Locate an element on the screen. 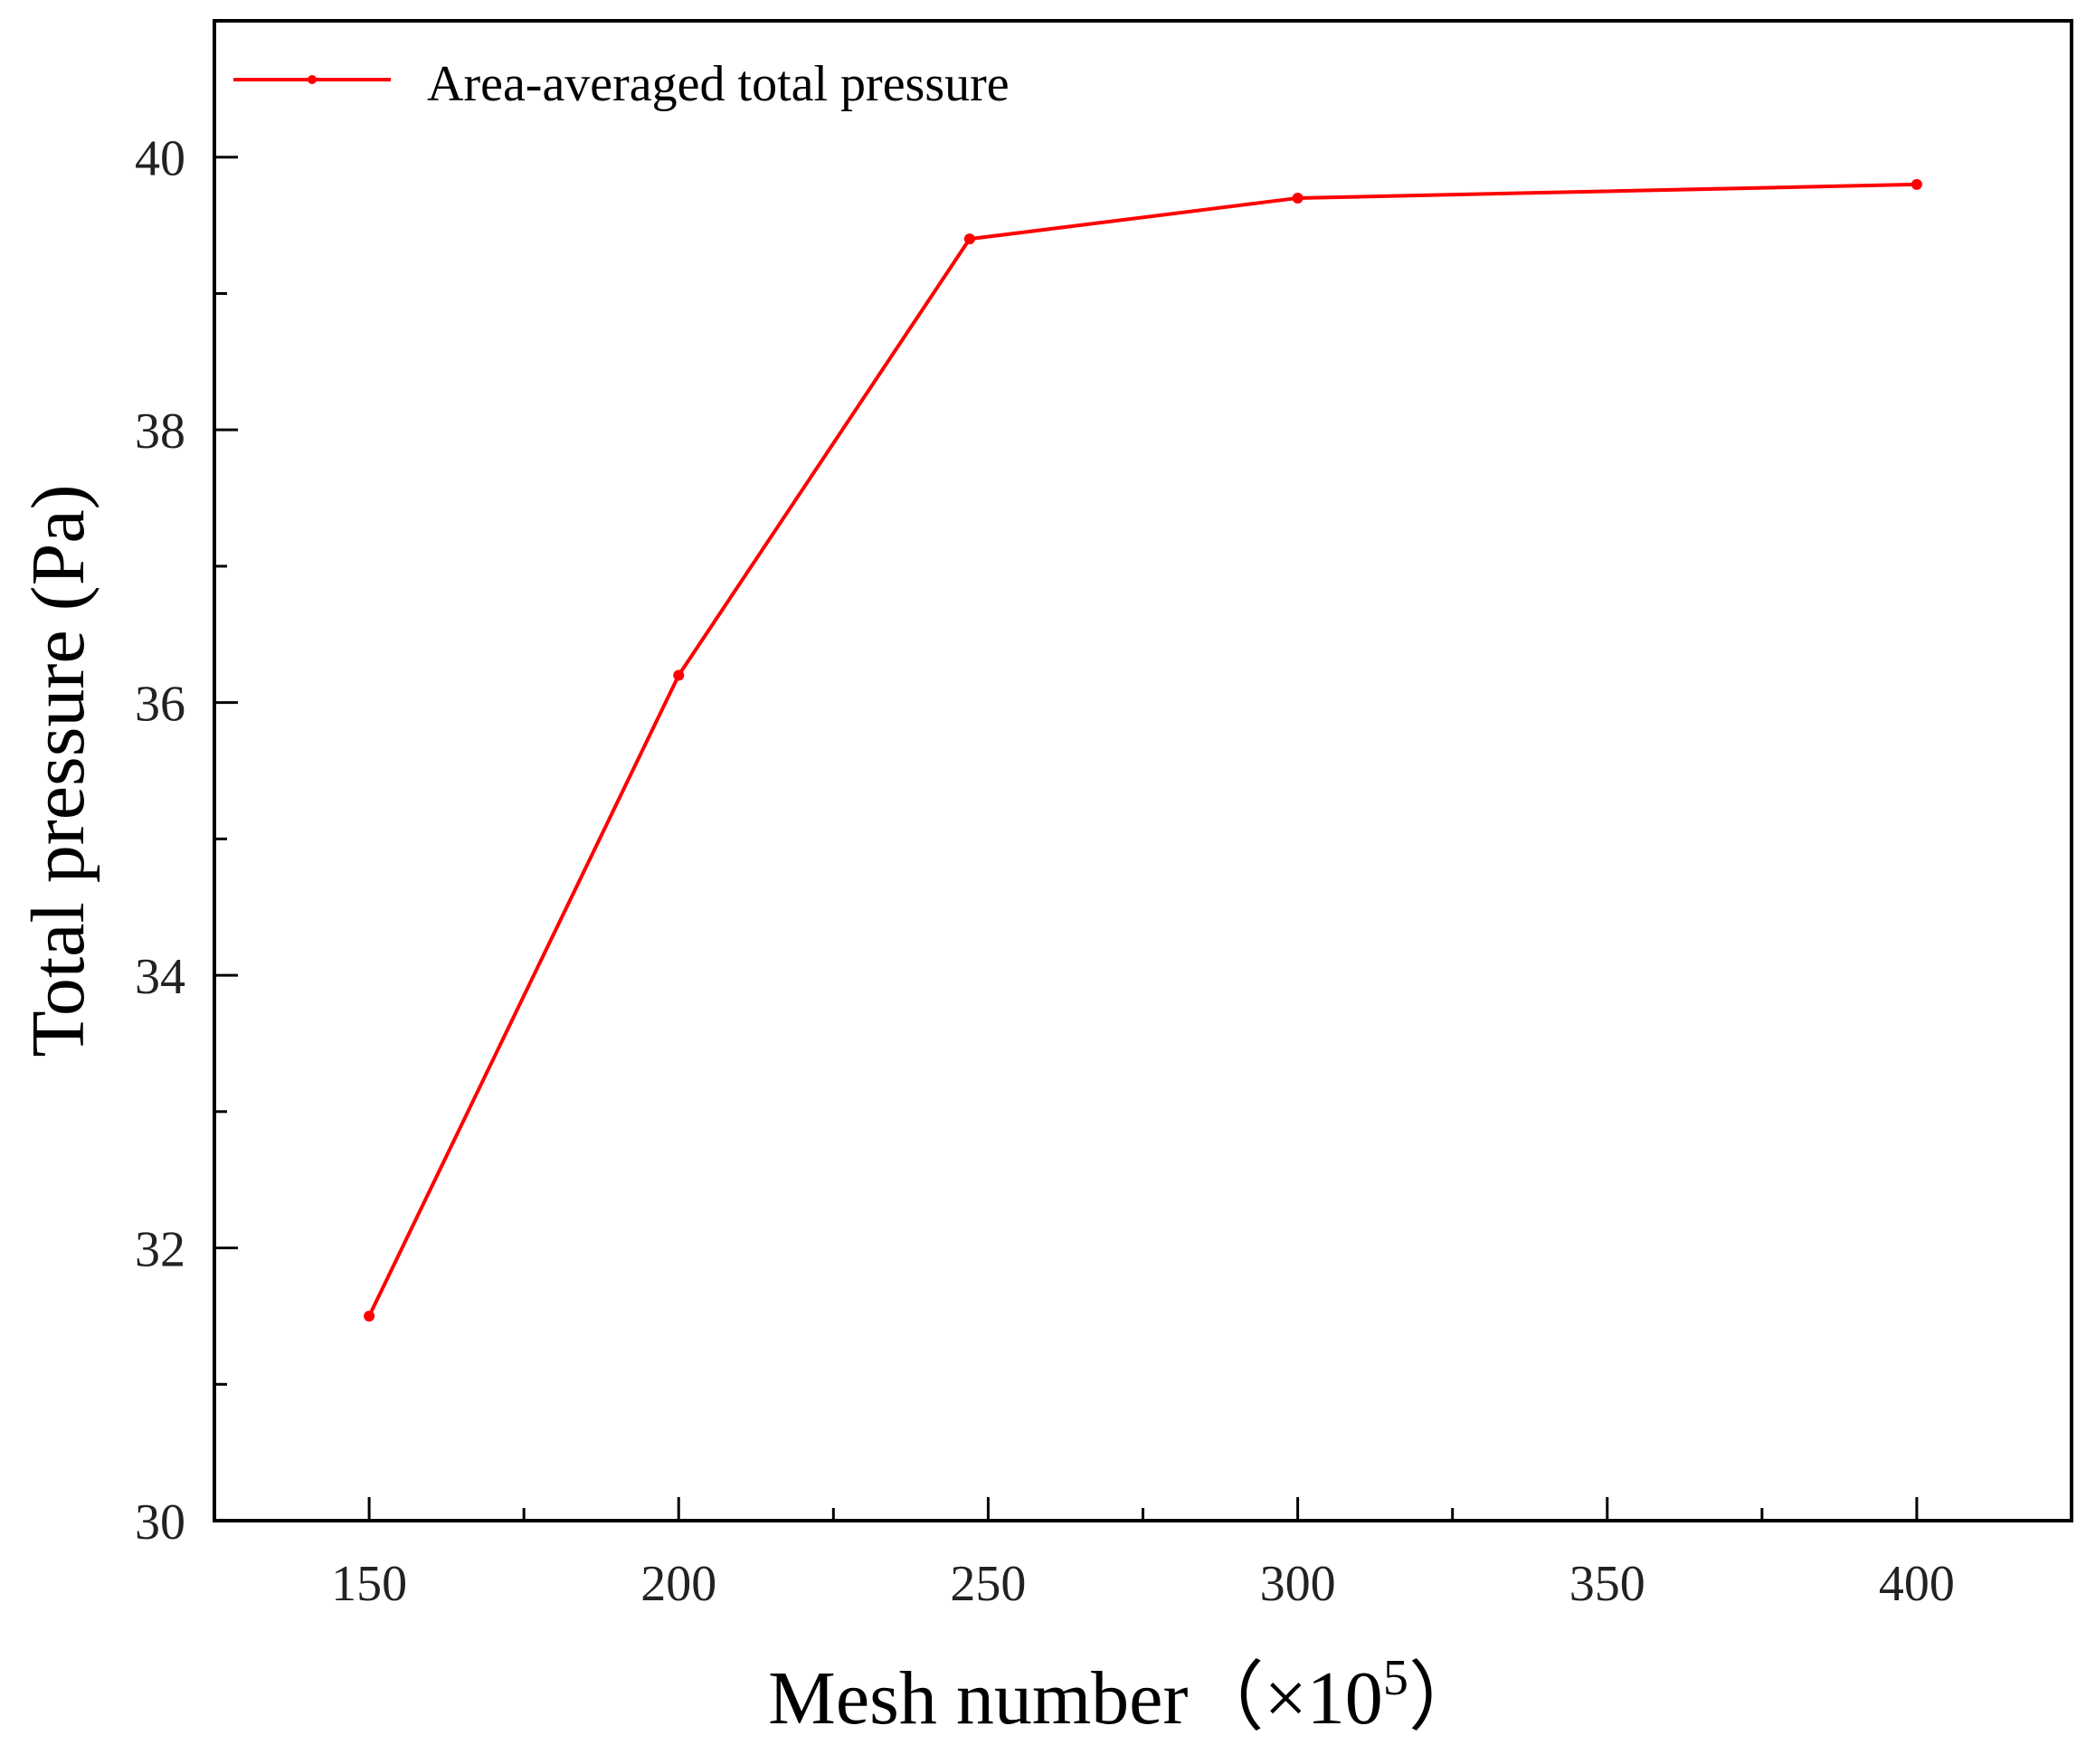 The image size is (2086, 1764). y-axis-title: Total pressure (Pa) is located at coordinates (58, 770).